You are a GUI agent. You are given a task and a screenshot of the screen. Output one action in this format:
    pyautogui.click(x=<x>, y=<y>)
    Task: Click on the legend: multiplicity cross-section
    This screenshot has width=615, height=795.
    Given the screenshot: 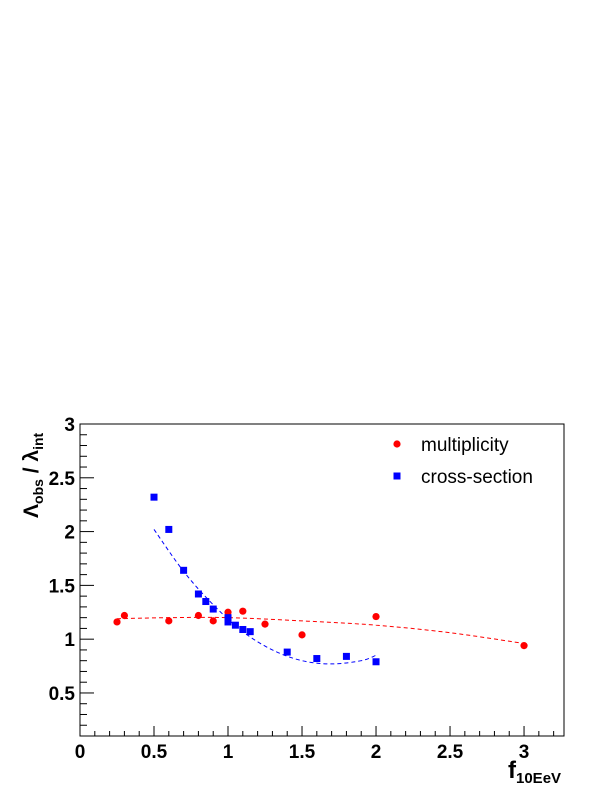 What is the action you would take?
    pyautogui.click(x=463, y=461)
    